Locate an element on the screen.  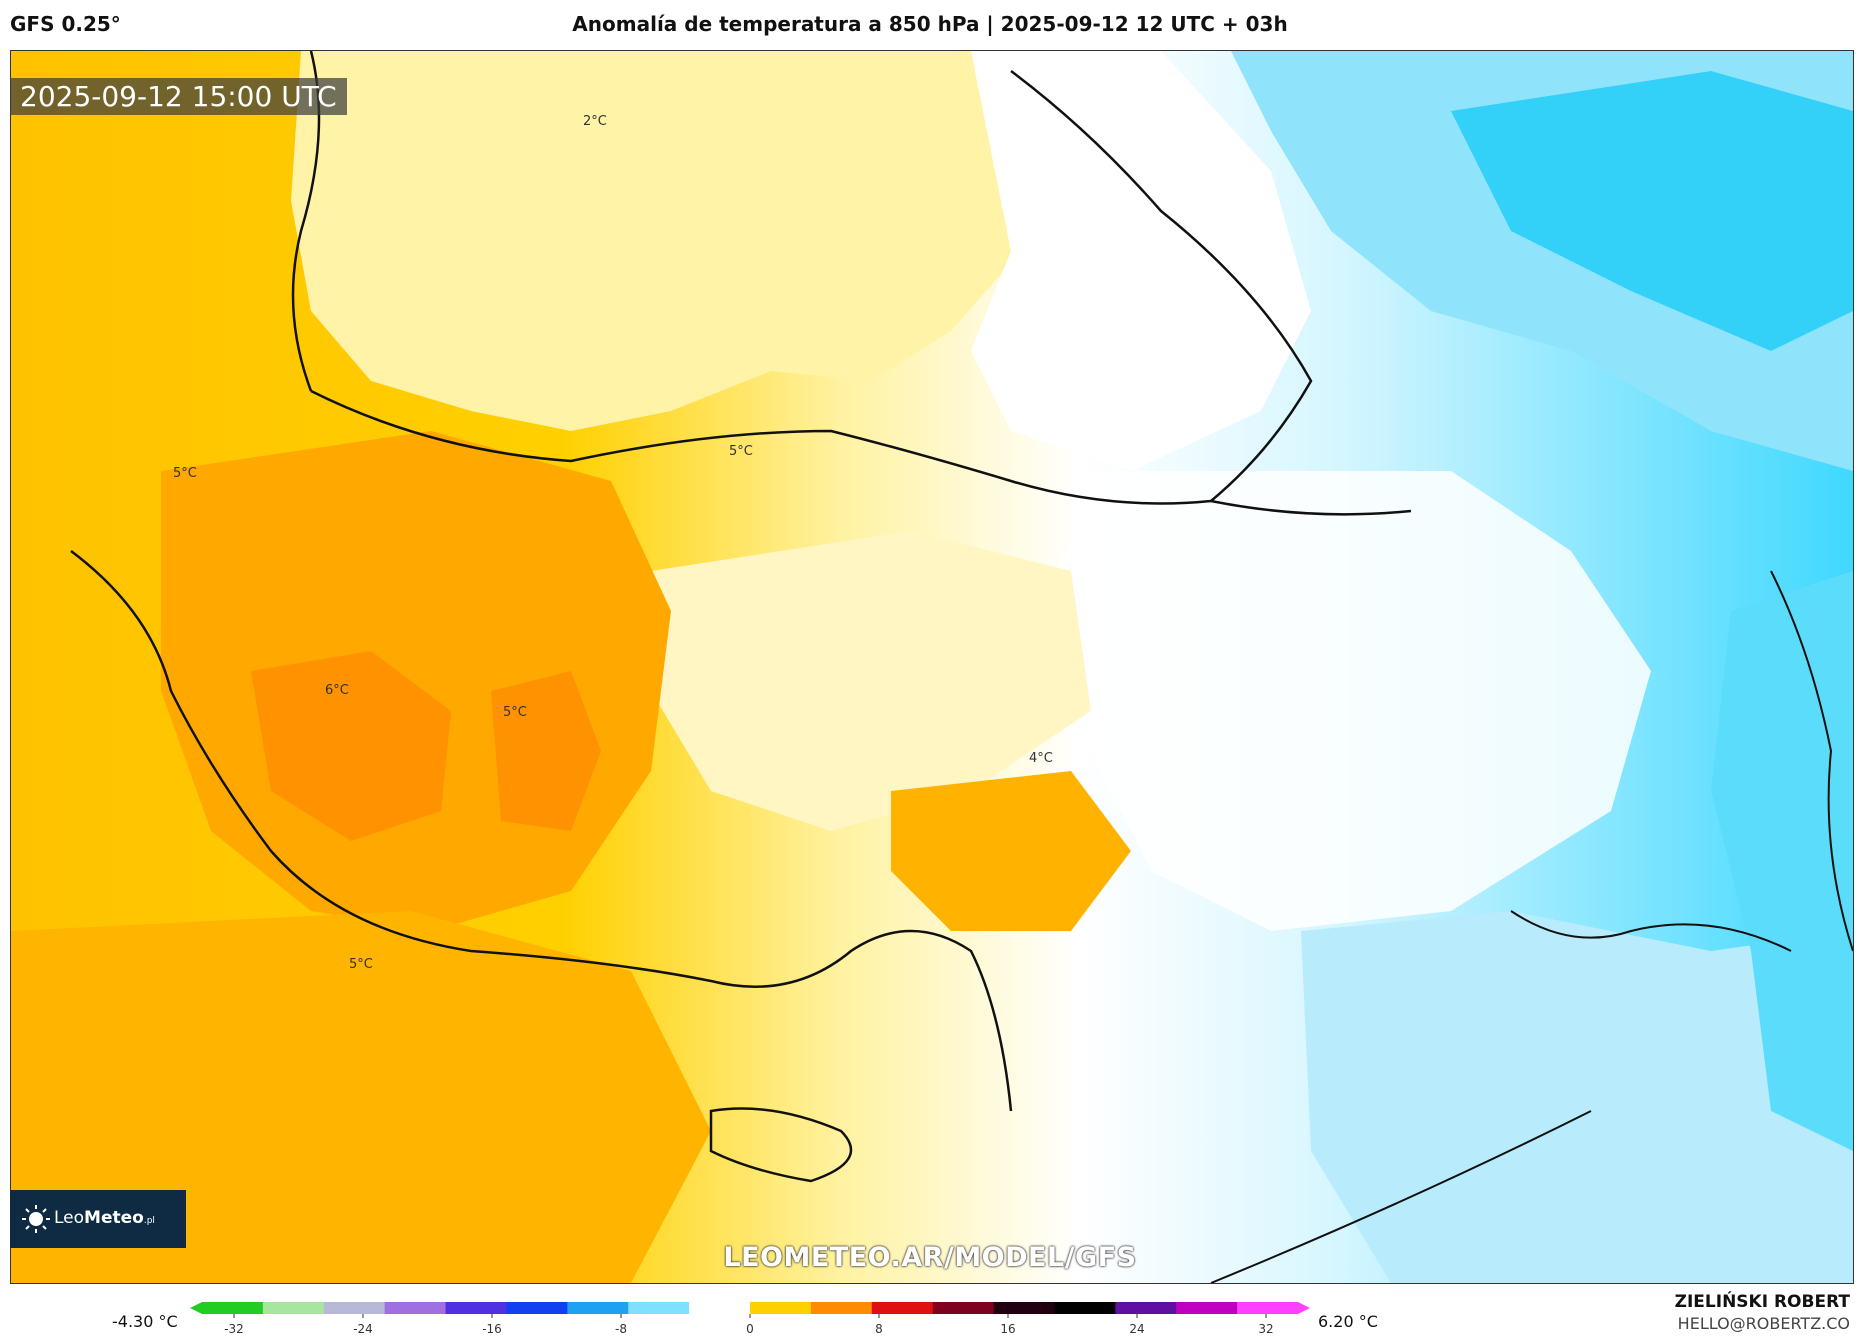
field-blue-east is located at coordinates (1782, 861).